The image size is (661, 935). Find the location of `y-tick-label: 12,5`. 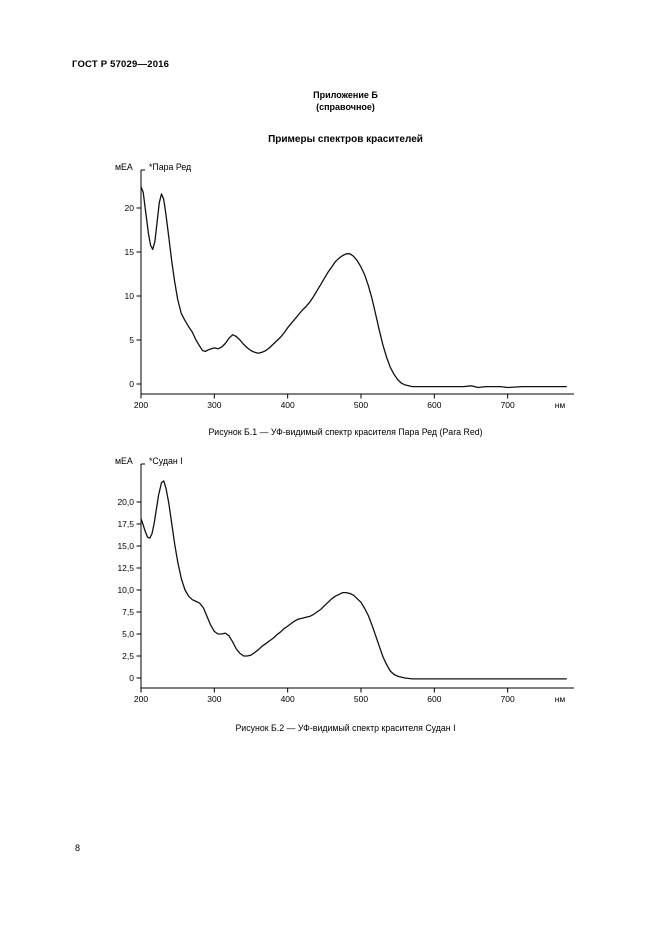

y-tick-label: 12,5 is located at coordinates (125, 568).